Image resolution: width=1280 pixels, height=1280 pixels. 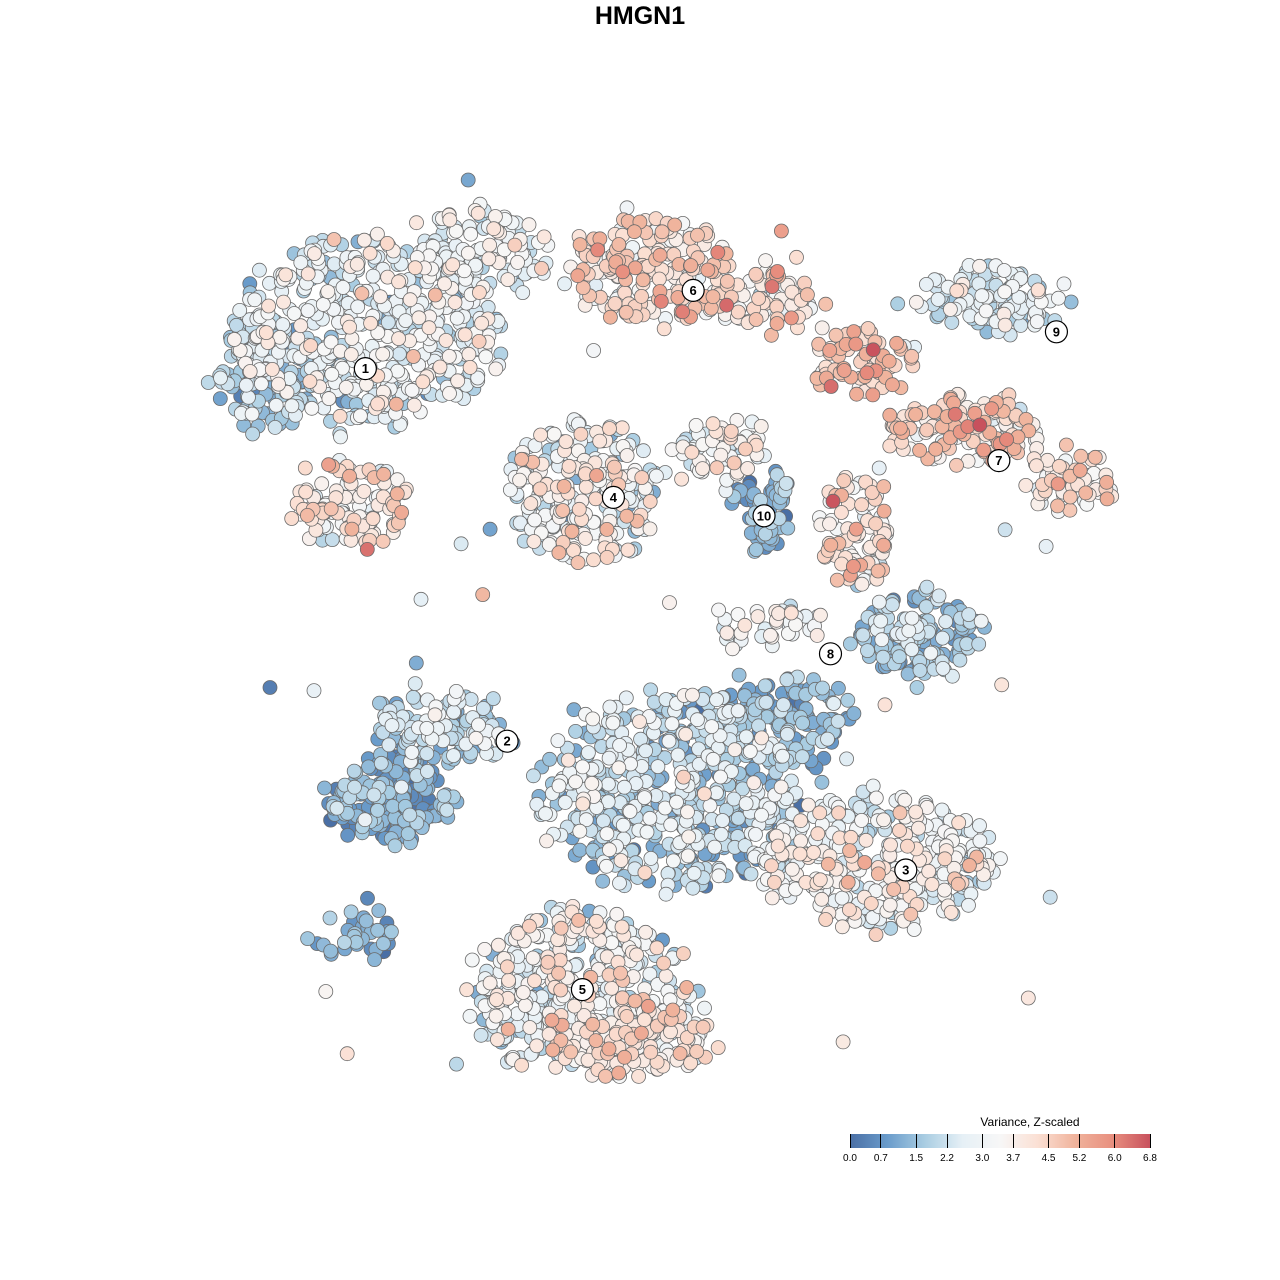 What do you see at coordinates (830, 653) in the screenshot?
I see `cluster-label-text: 8` at bounding box center [830, 653].